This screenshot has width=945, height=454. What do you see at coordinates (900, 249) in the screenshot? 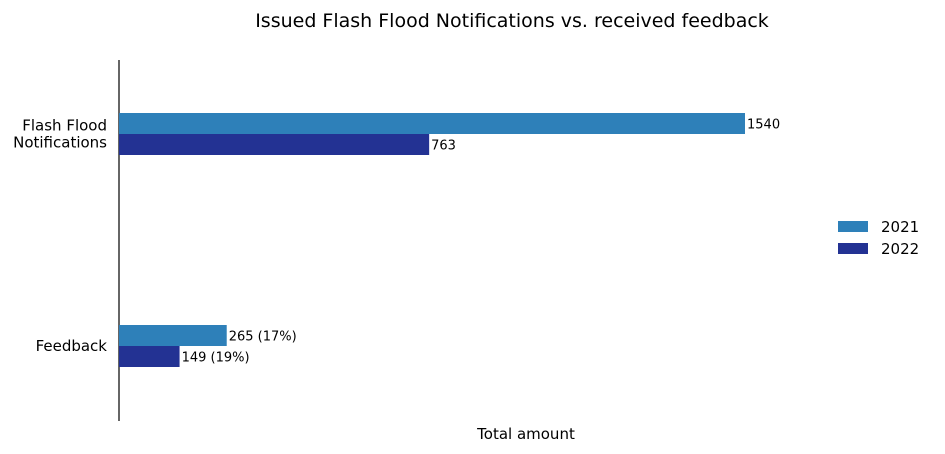
I see `legend-label-2022: 2022` at bounding box center [900, 249].